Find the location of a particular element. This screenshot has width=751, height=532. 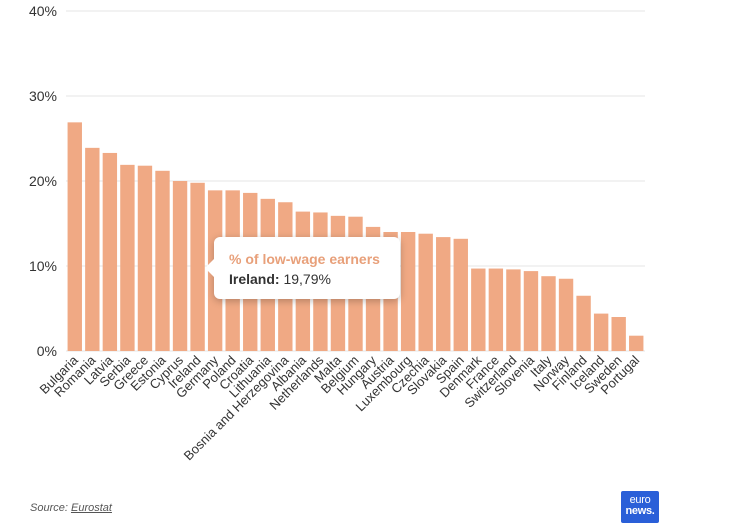

bar-sweden is located at coordinates (618, 334).